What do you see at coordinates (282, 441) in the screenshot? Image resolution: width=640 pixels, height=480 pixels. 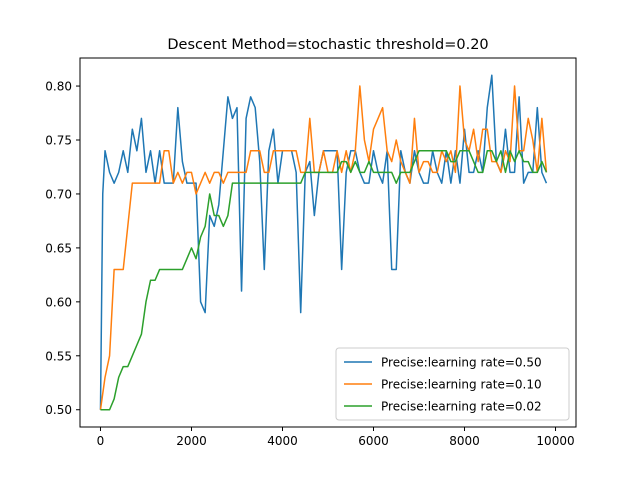 I see `x-tick-label: 4000` at bounding box center [282, 441].